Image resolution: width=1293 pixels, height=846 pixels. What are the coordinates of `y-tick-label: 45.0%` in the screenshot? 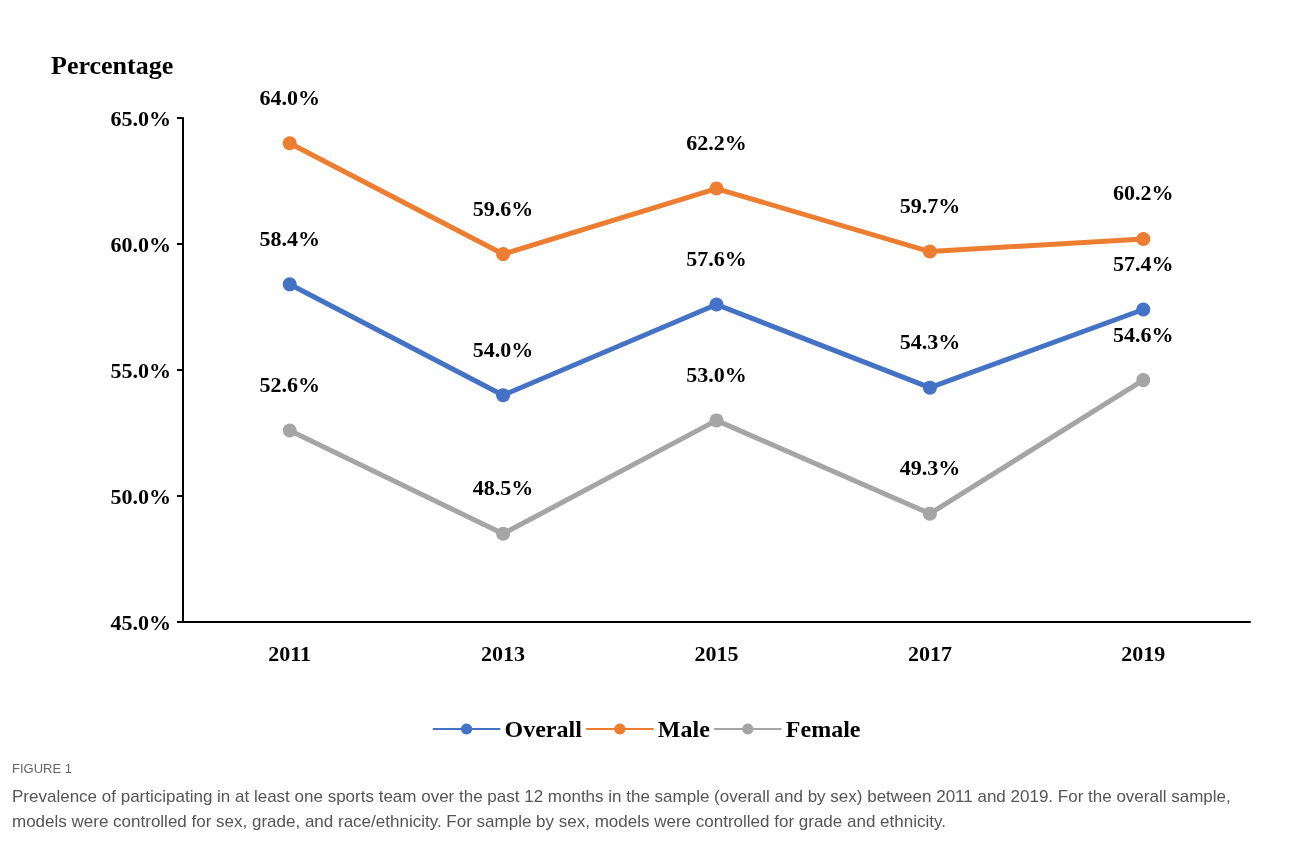 It's located at (140, 622).